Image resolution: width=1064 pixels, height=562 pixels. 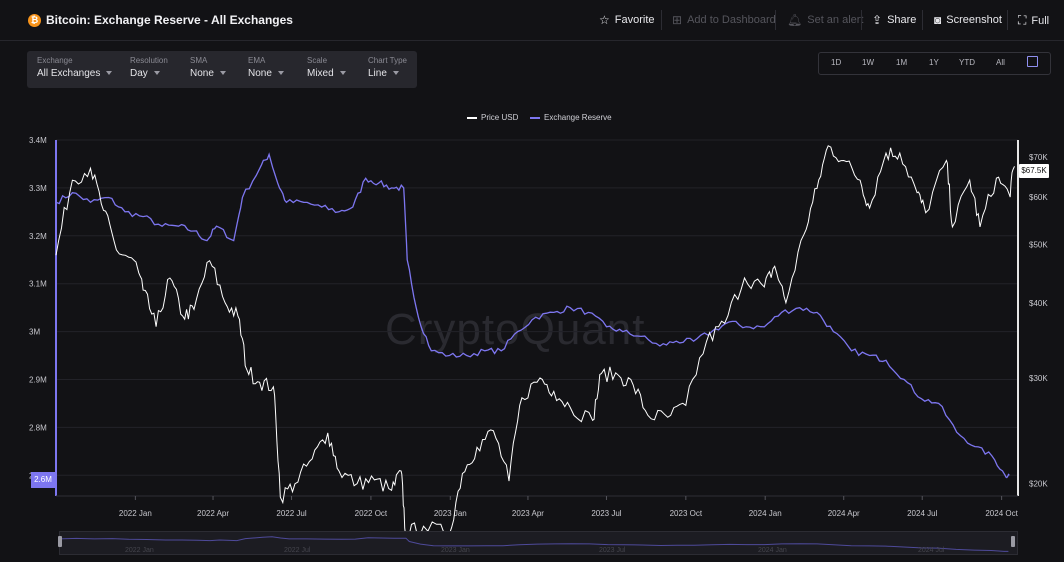 I want to click on fullscreen-button: ⛶ Full, so click(x=1033, y=20).